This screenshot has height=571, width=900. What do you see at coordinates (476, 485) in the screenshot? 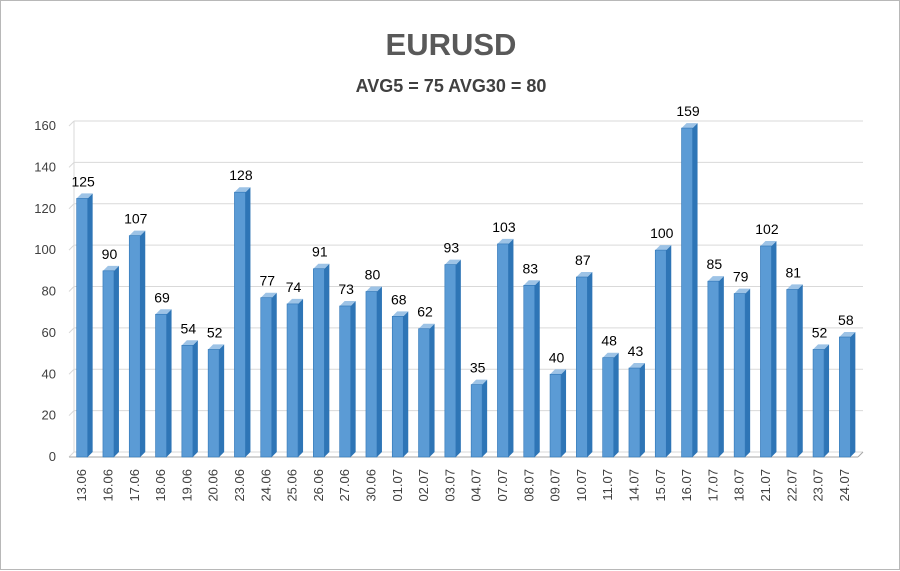
I see `x-tick-label: 04.07` at bounding box center [476, 485].